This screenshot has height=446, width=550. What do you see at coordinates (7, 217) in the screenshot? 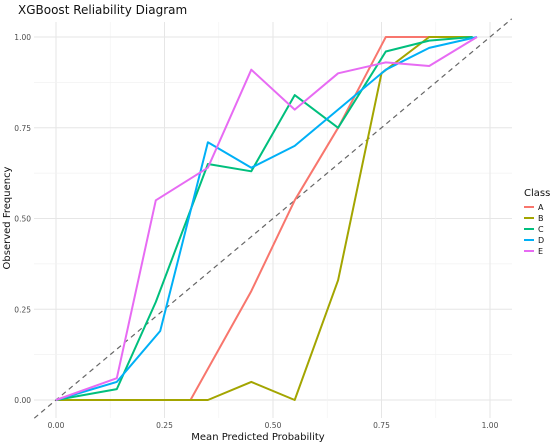
I see `y-axis-label: Observed Frequency` at bounding box center [7, 217].